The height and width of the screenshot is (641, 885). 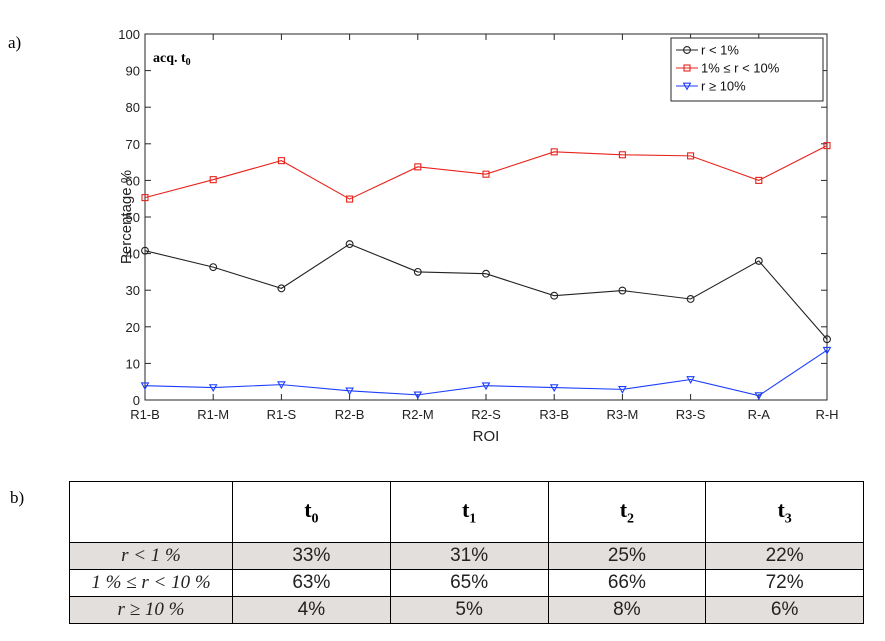 What do you see at coordinates (151, 583) in the screenshot?
I see `table-row-label: 1 % ≤ r < 10 %` at bounding box center [151, 583].